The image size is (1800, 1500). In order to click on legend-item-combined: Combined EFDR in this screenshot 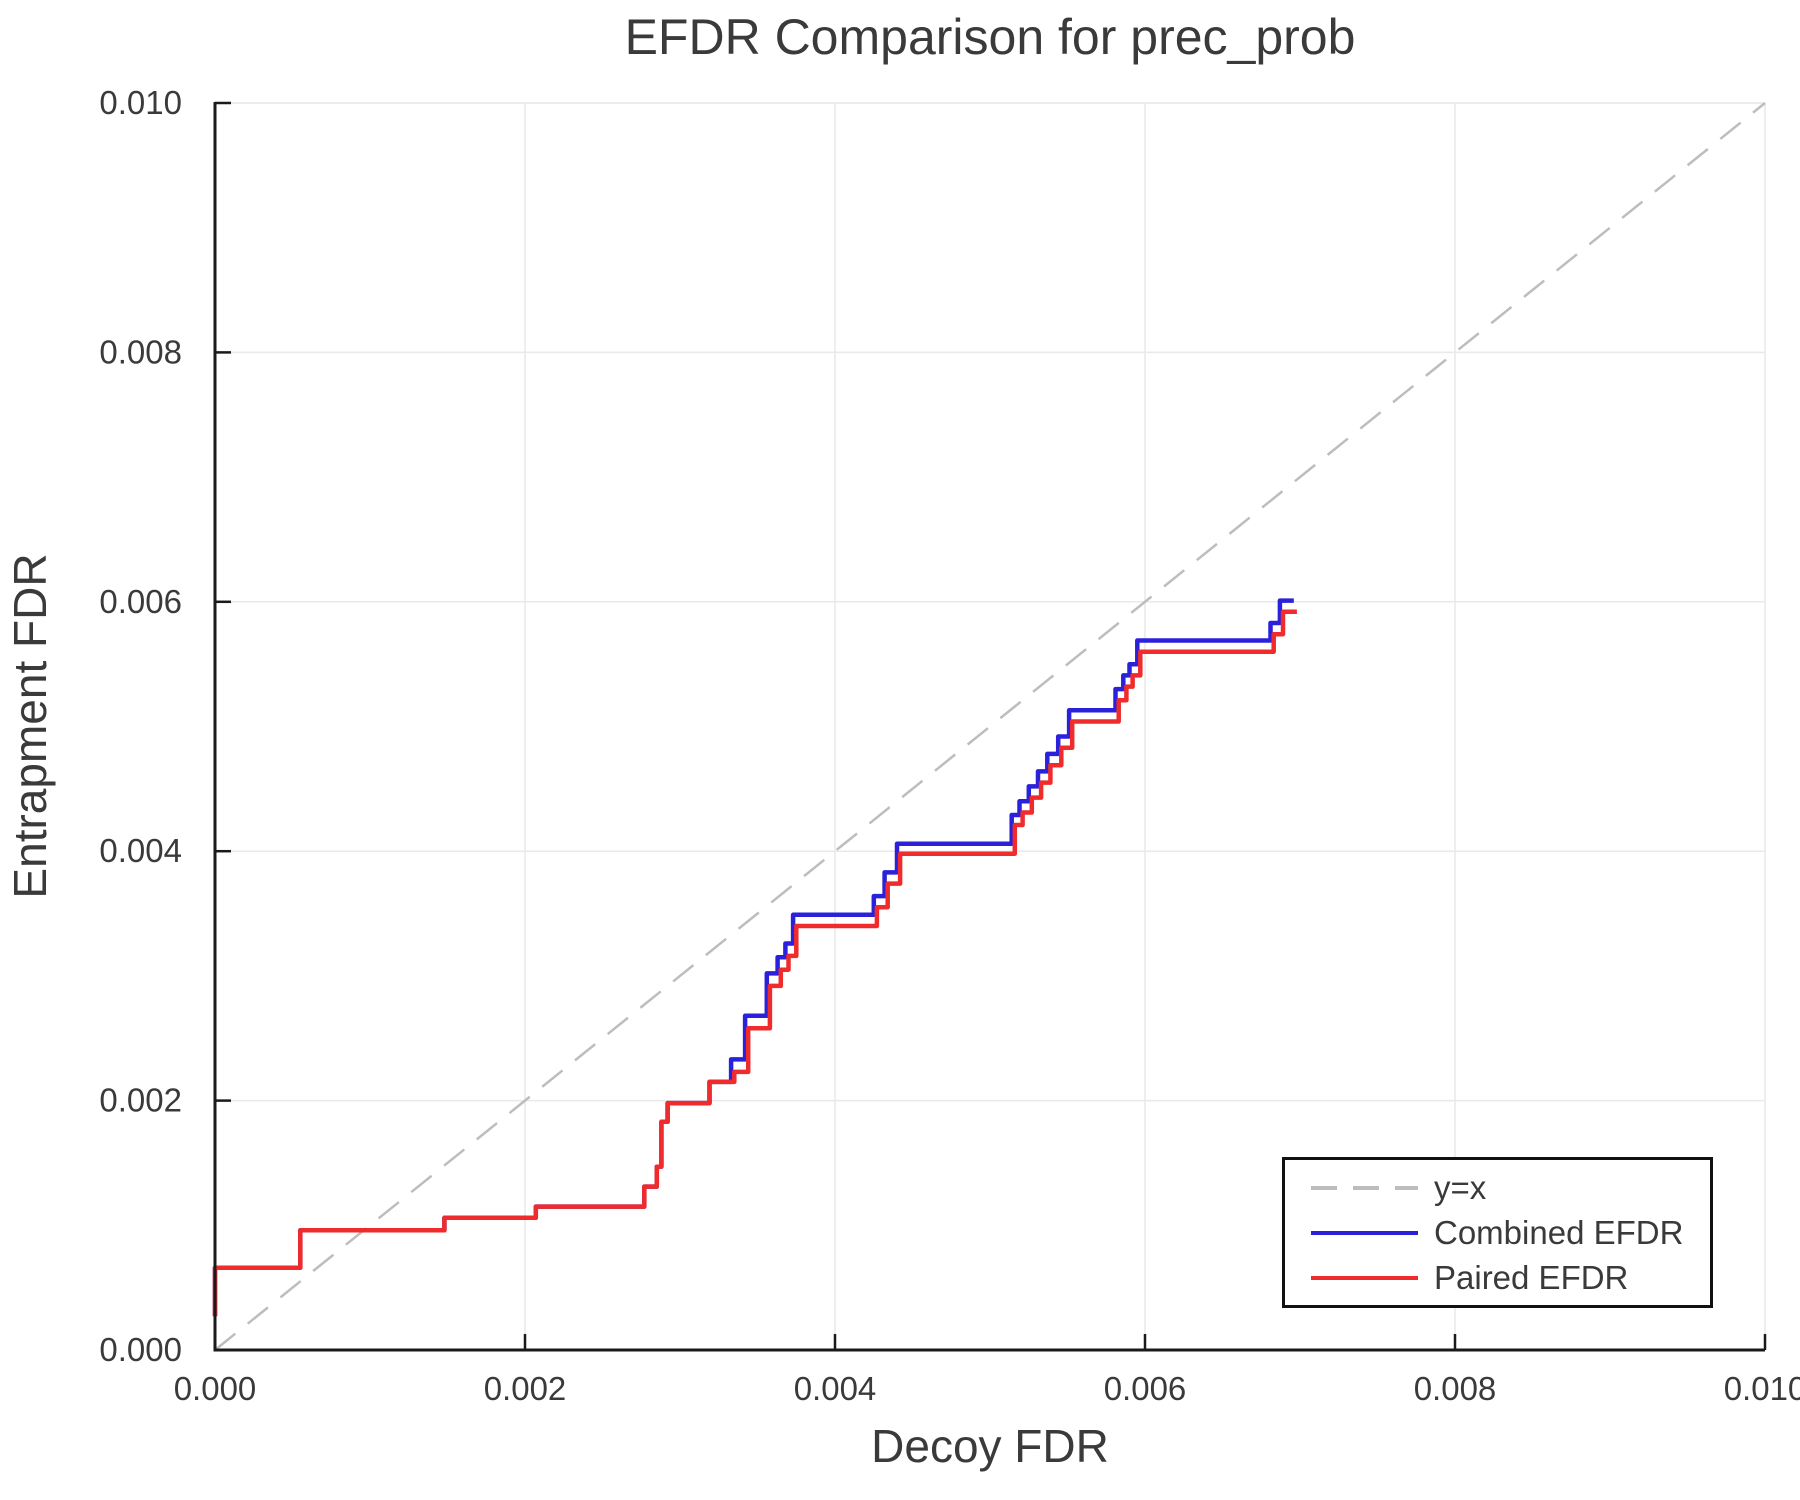, I will do `click(1510, 1233)`.